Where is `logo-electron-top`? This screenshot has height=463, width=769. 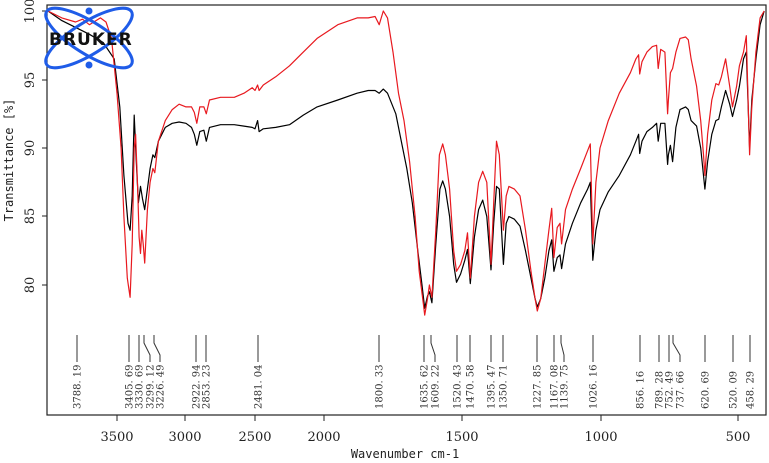 logo-electron-top is located at coordinates (89, 11).